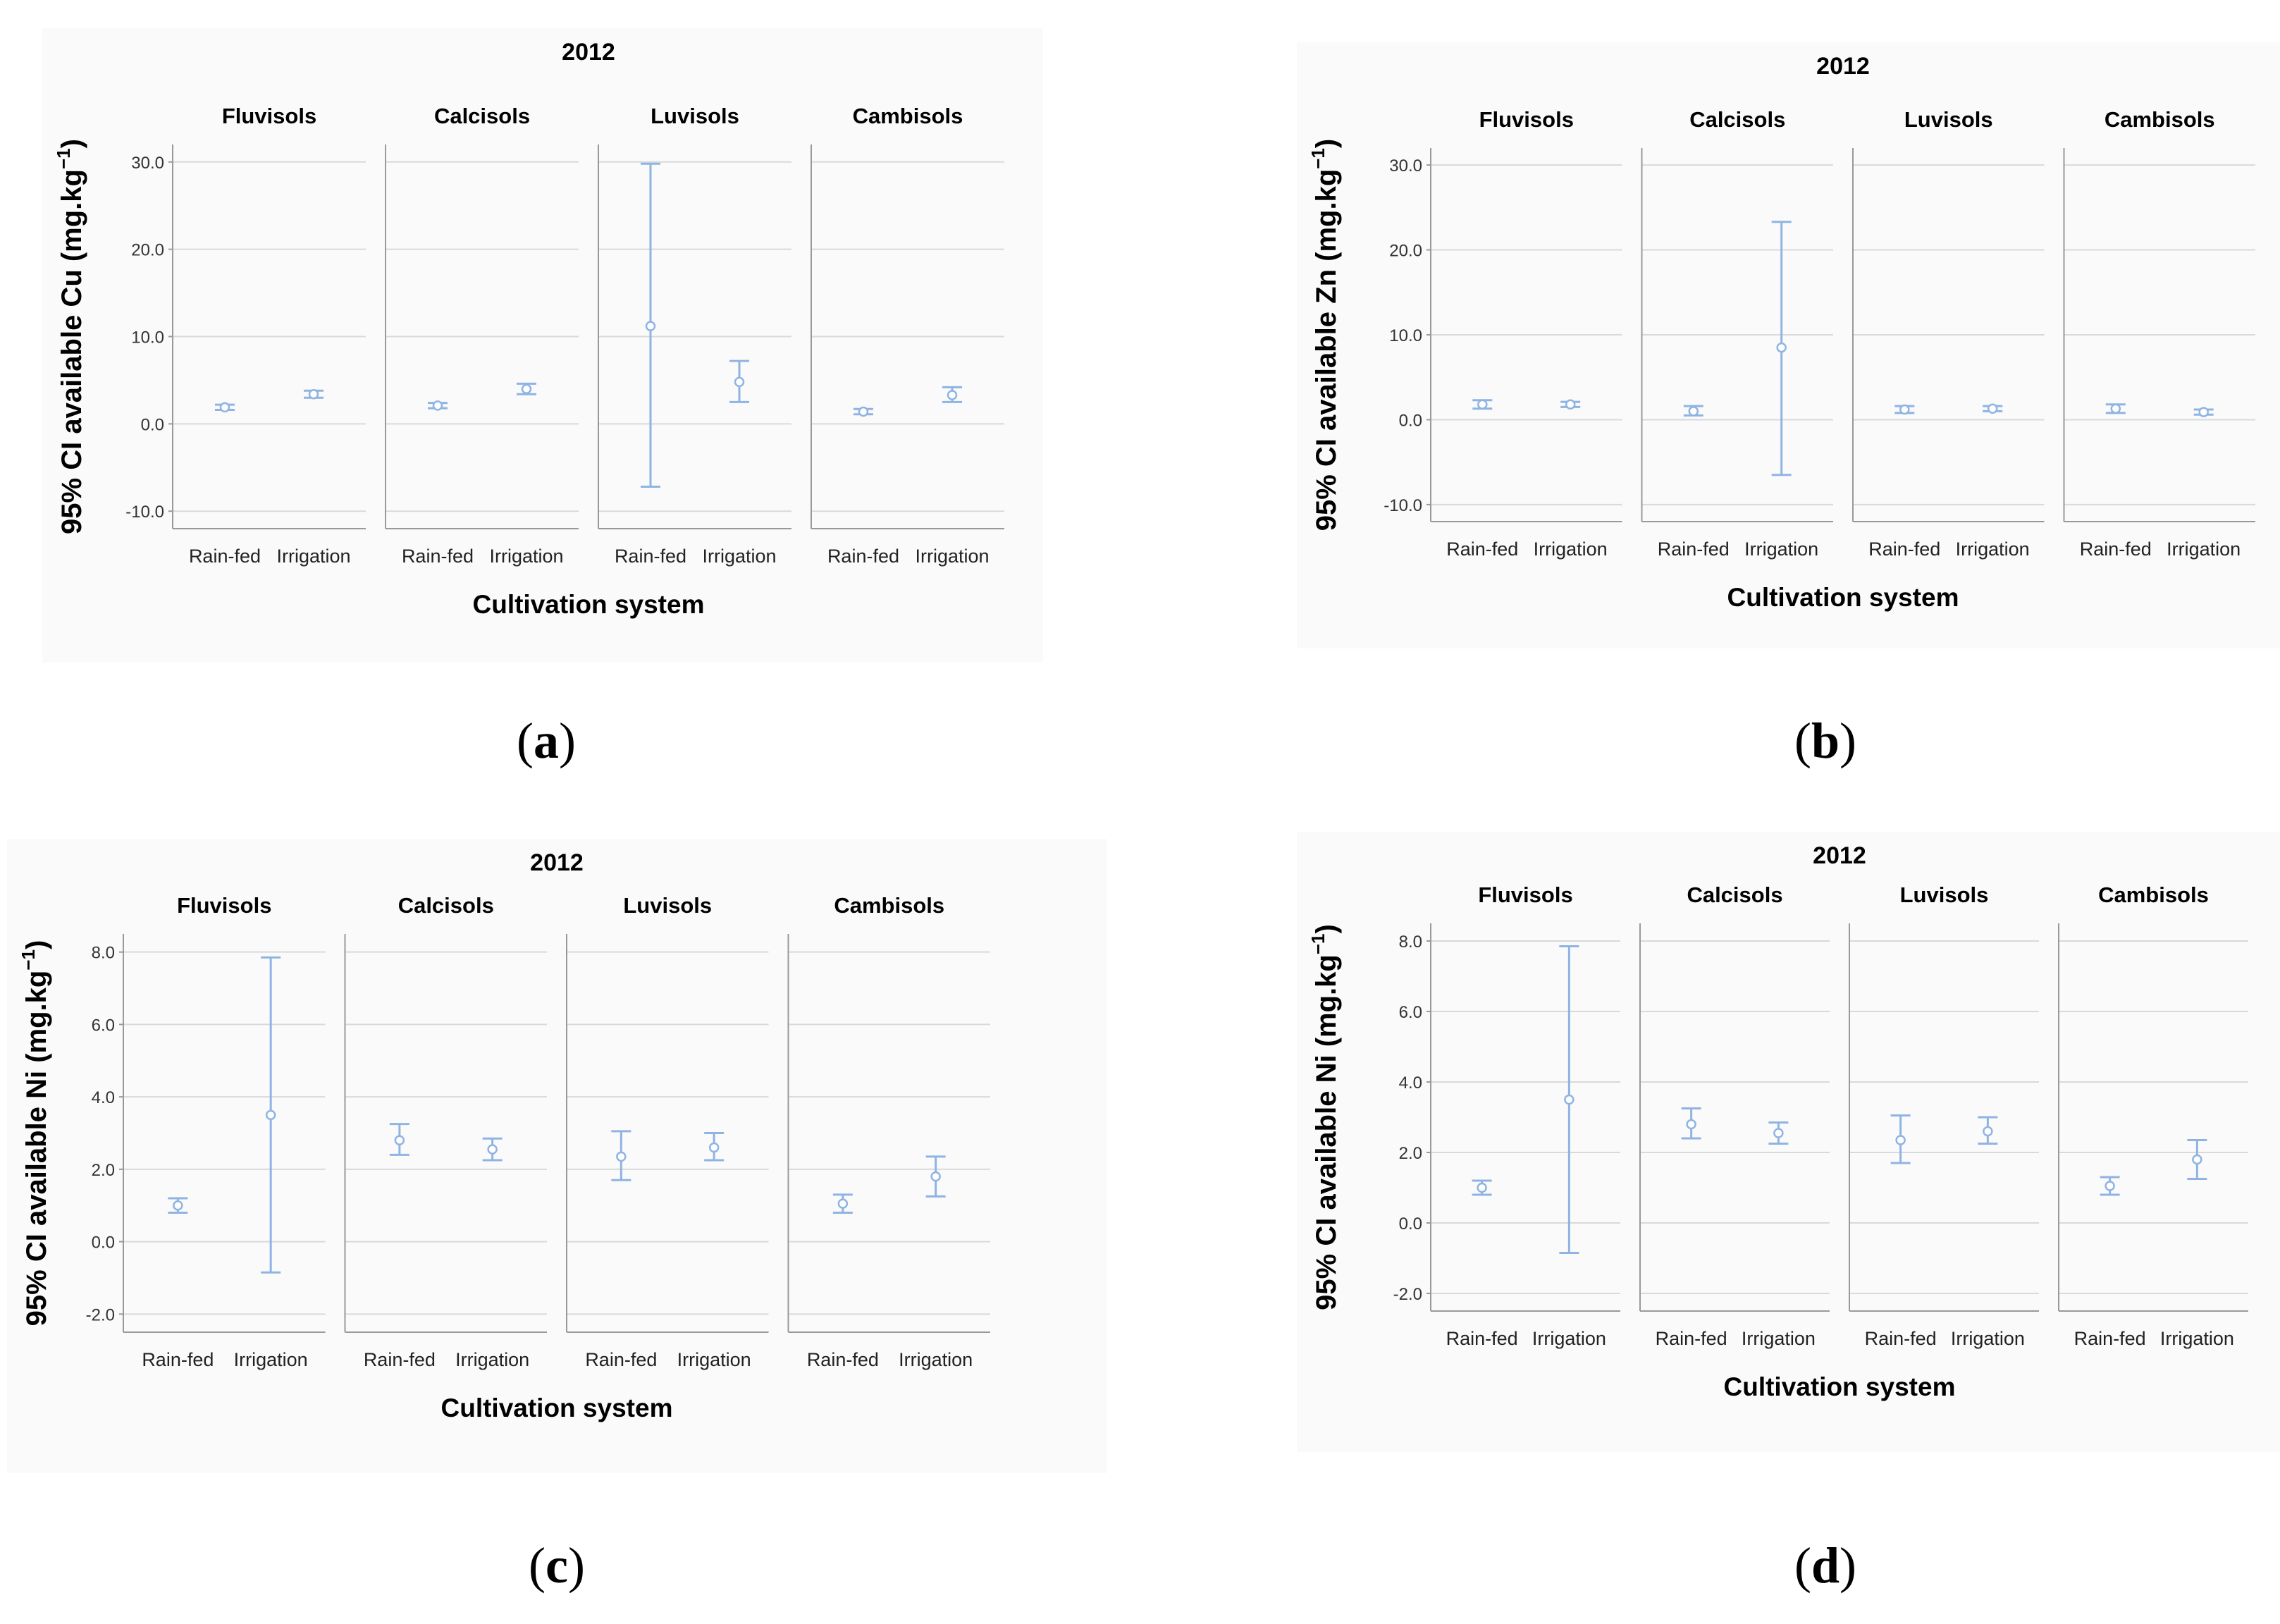 The height and width of the screenshot is (1624, 2280). I want to click on y-tick-label: 2.0, so click(1410, 1153).